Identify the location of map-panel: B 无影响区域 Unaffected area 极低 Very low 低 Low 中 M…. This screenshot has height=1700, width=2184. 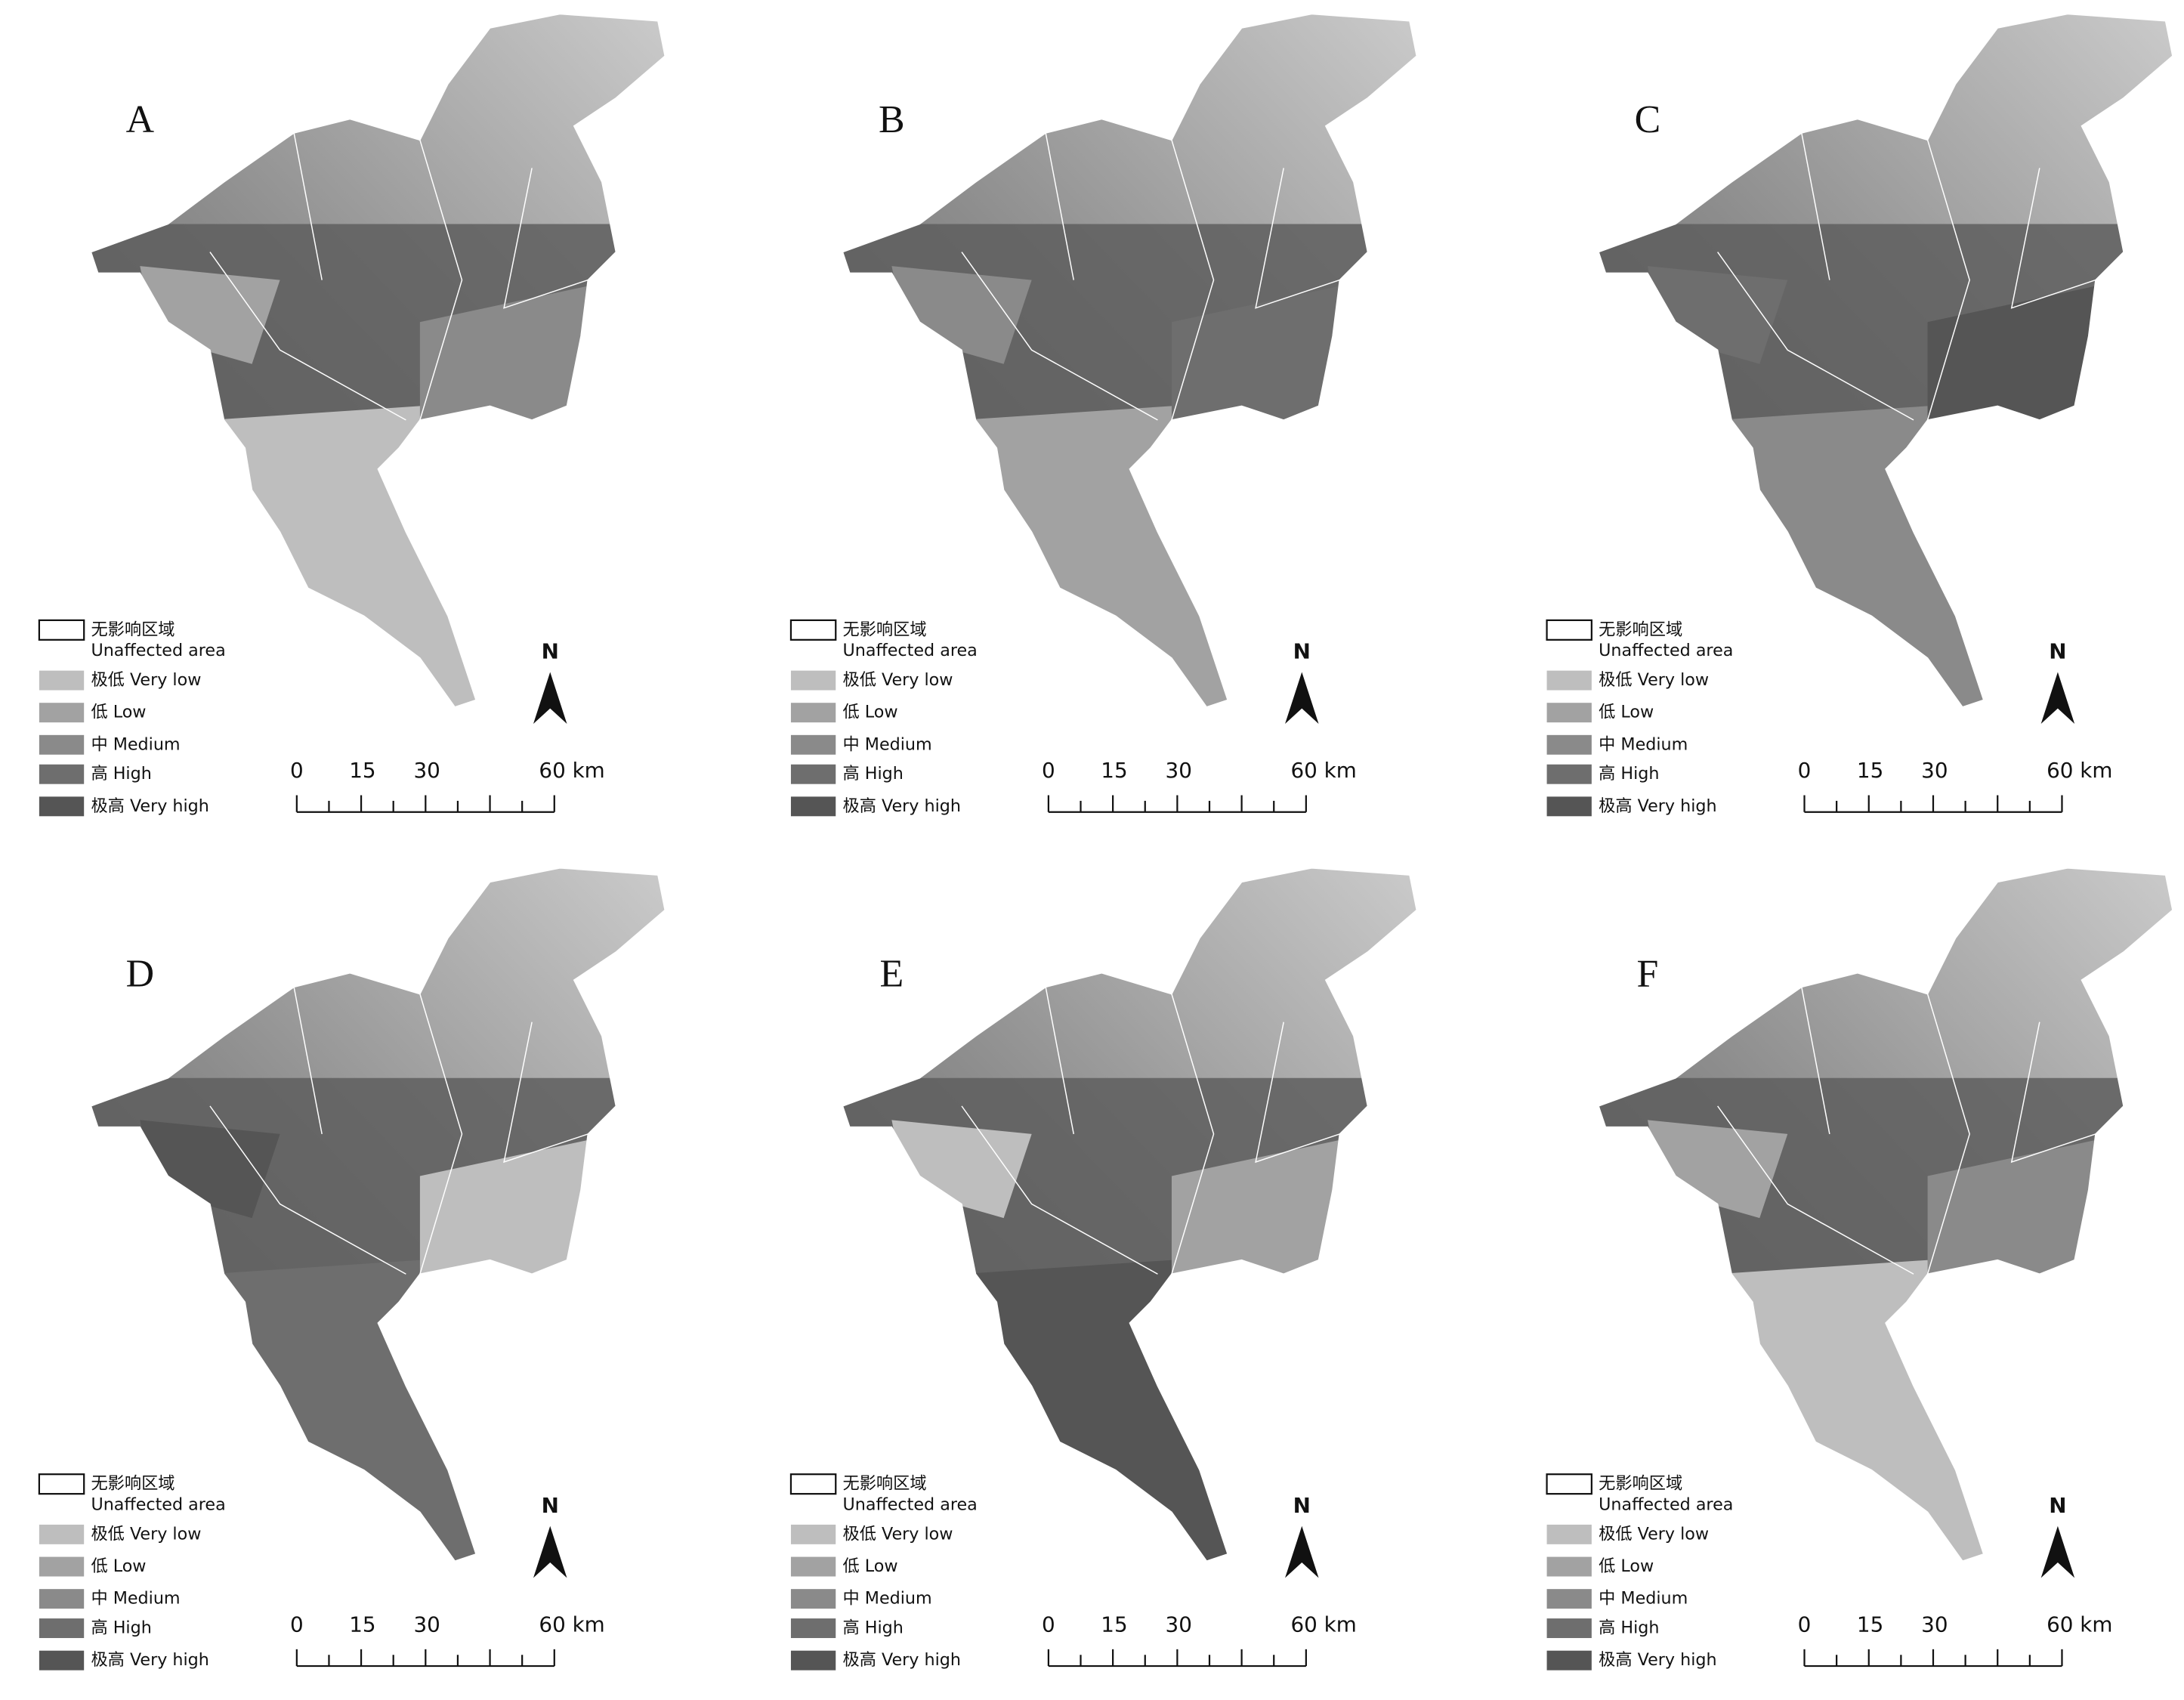
(1103, 415).